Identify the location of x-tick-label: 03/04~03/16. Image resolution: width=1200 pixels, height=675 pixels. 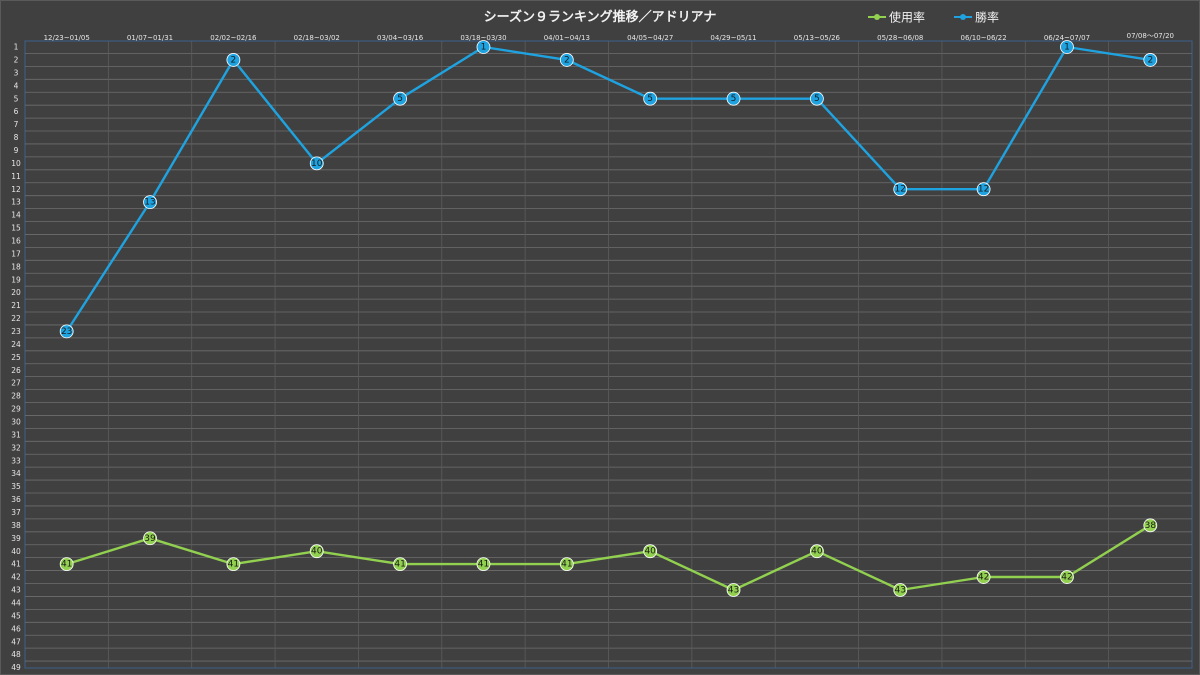
(400, 38).